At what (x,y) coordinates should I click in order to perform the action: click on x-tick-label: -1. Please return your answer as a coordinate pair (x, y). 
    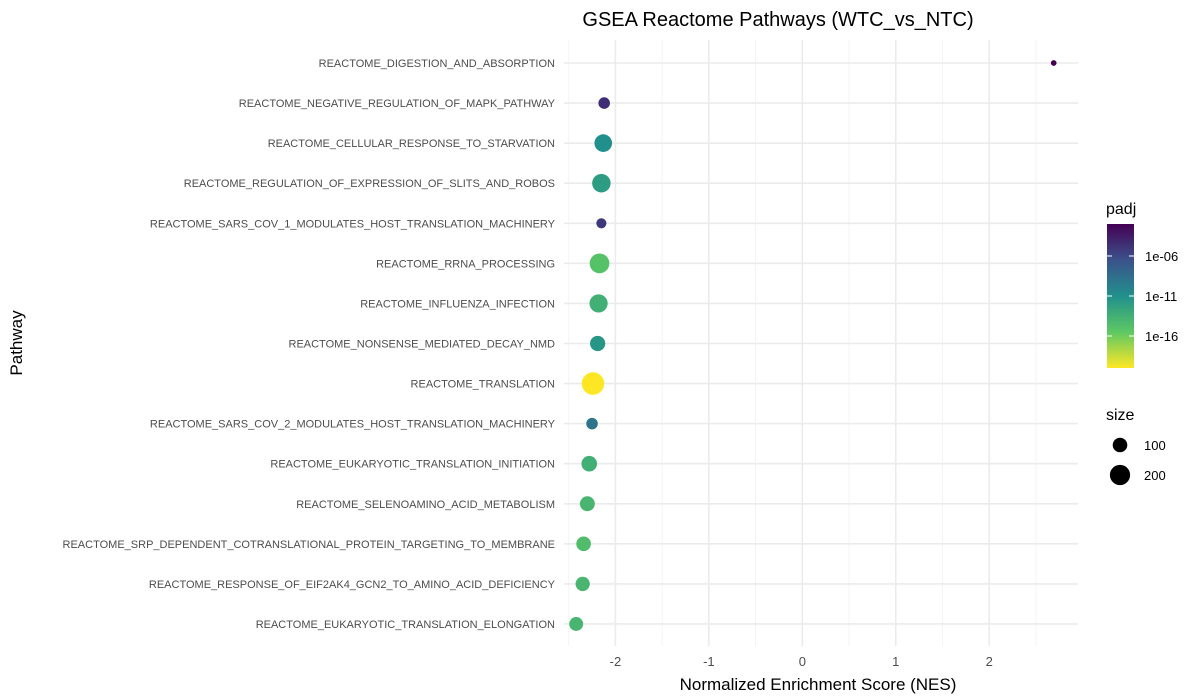
    Looking at the image, I should click on (709, 661).